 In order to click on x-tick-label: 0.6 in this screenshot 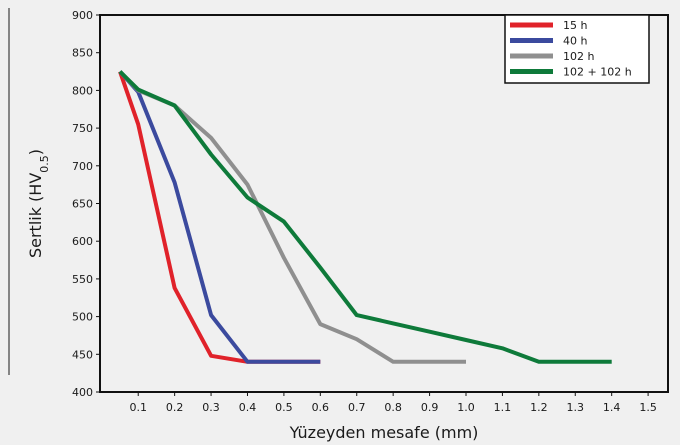, I will do `click(321, 407)`.